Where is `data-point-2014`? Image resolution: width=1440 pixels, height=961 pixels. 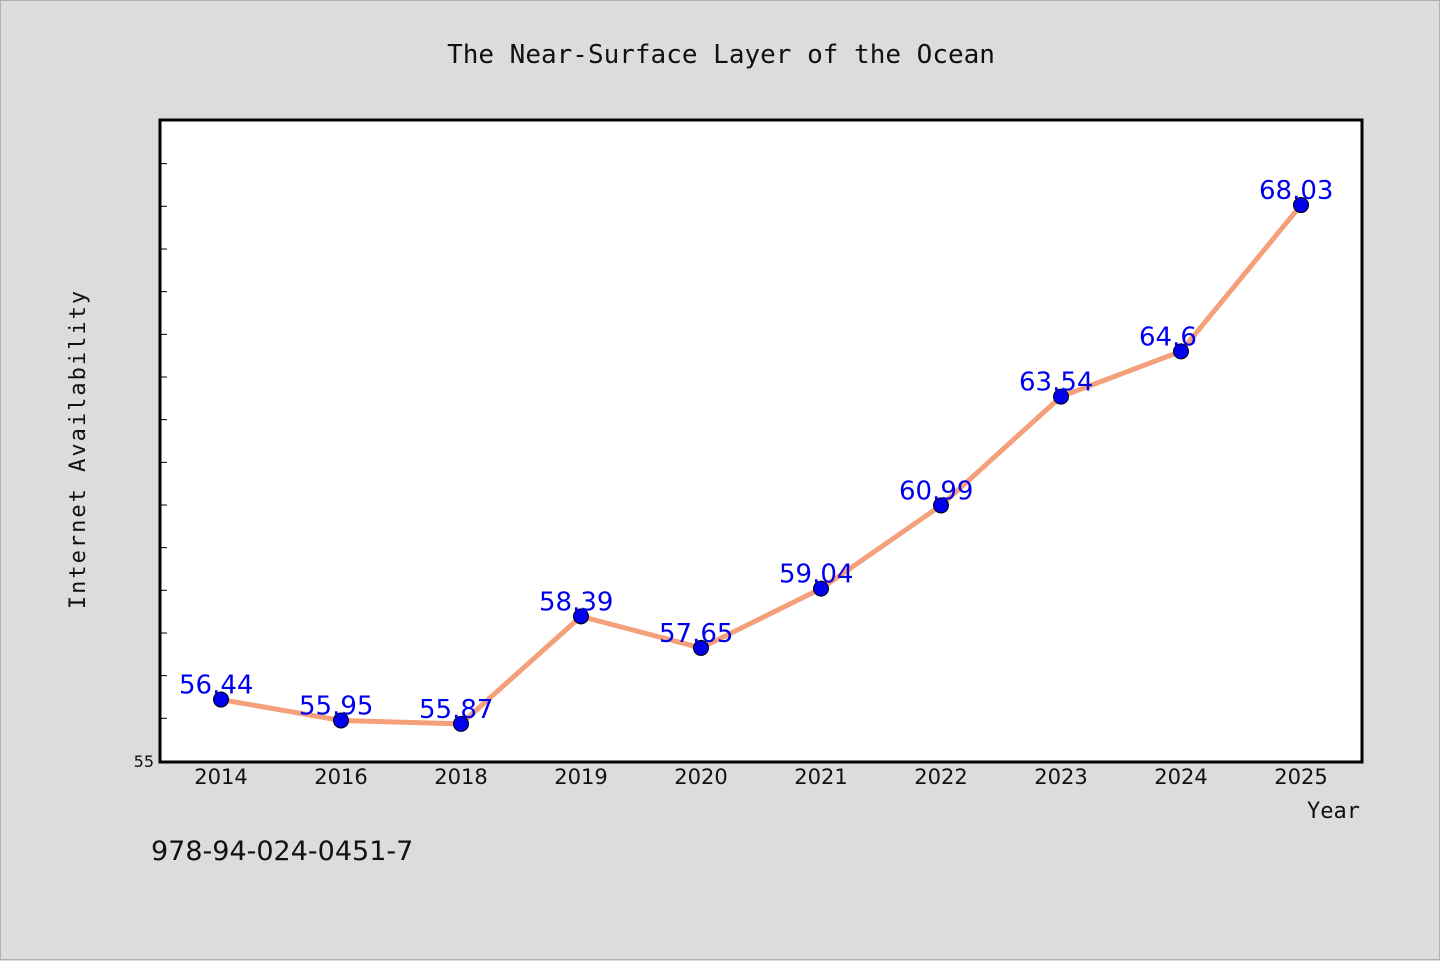
data-point-2014 is located at coordinates (221, 699).